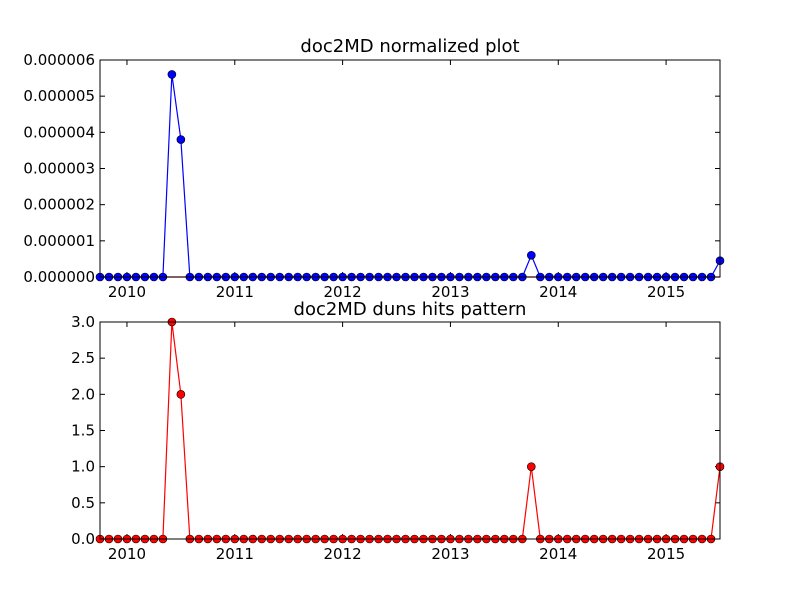 The height and width of the screenshot is (600, 800). I want to click on y-tick-label: 0.5, so click(83, 503).